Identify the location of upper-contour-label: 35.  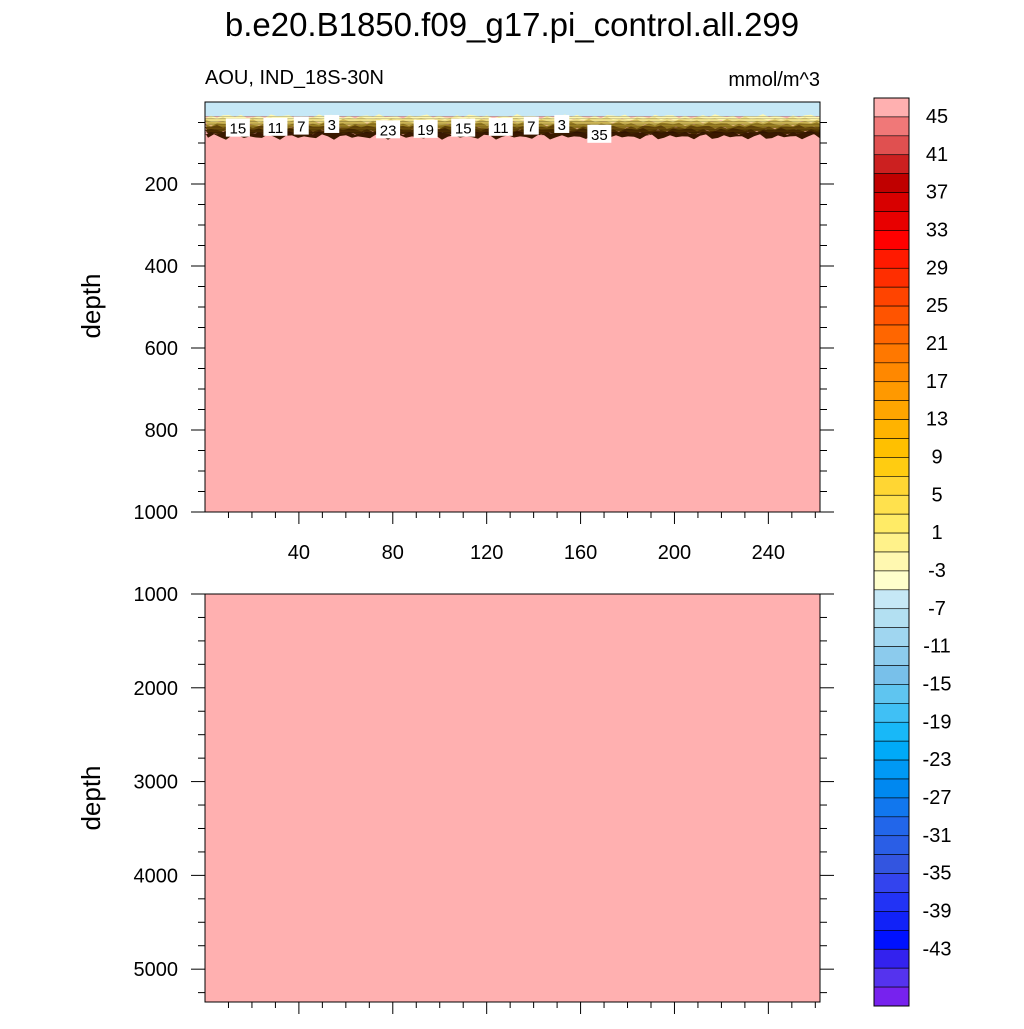
(599, 135).